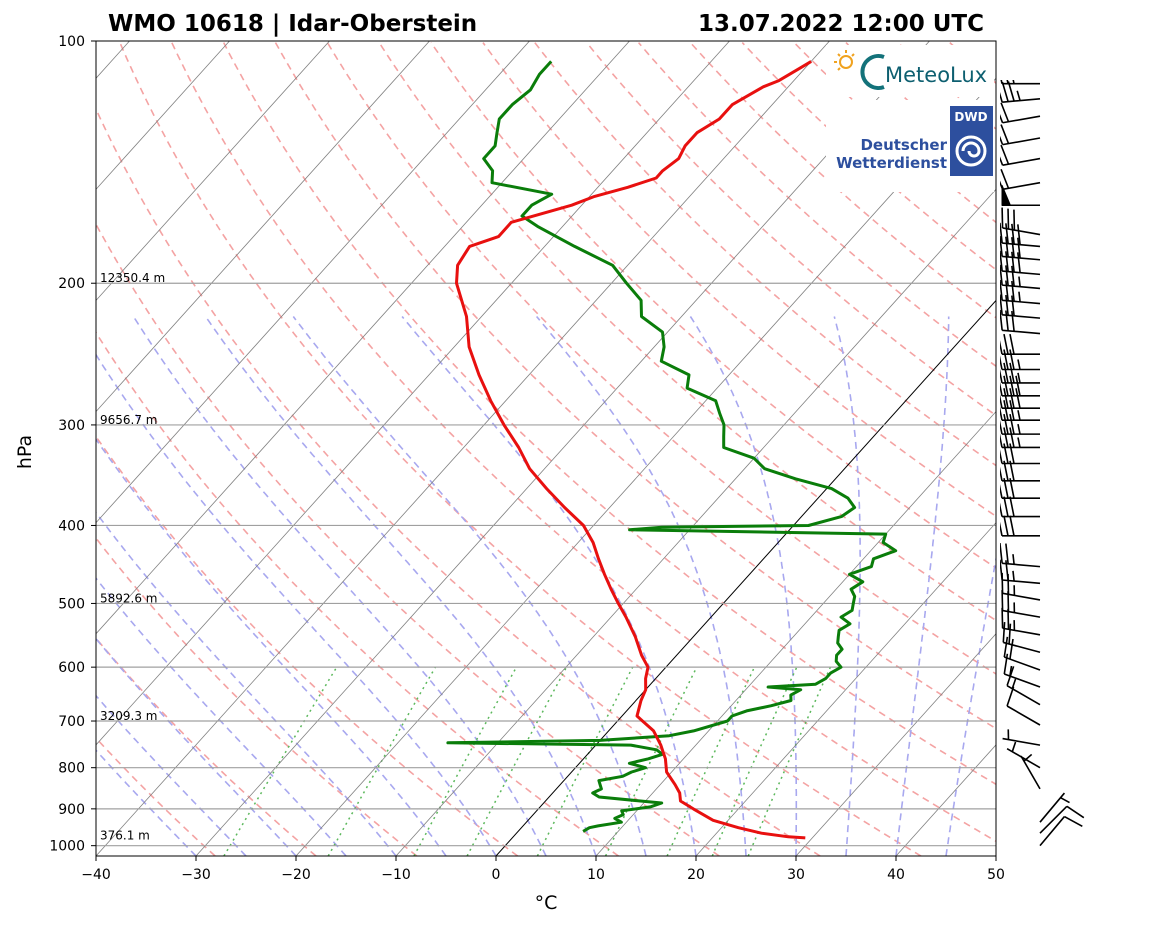 This screenshot has height=925, width=1160. Describe the element at coordinates (71, 769) in the screenshot. I see `y-tick-label: 800` at that location.